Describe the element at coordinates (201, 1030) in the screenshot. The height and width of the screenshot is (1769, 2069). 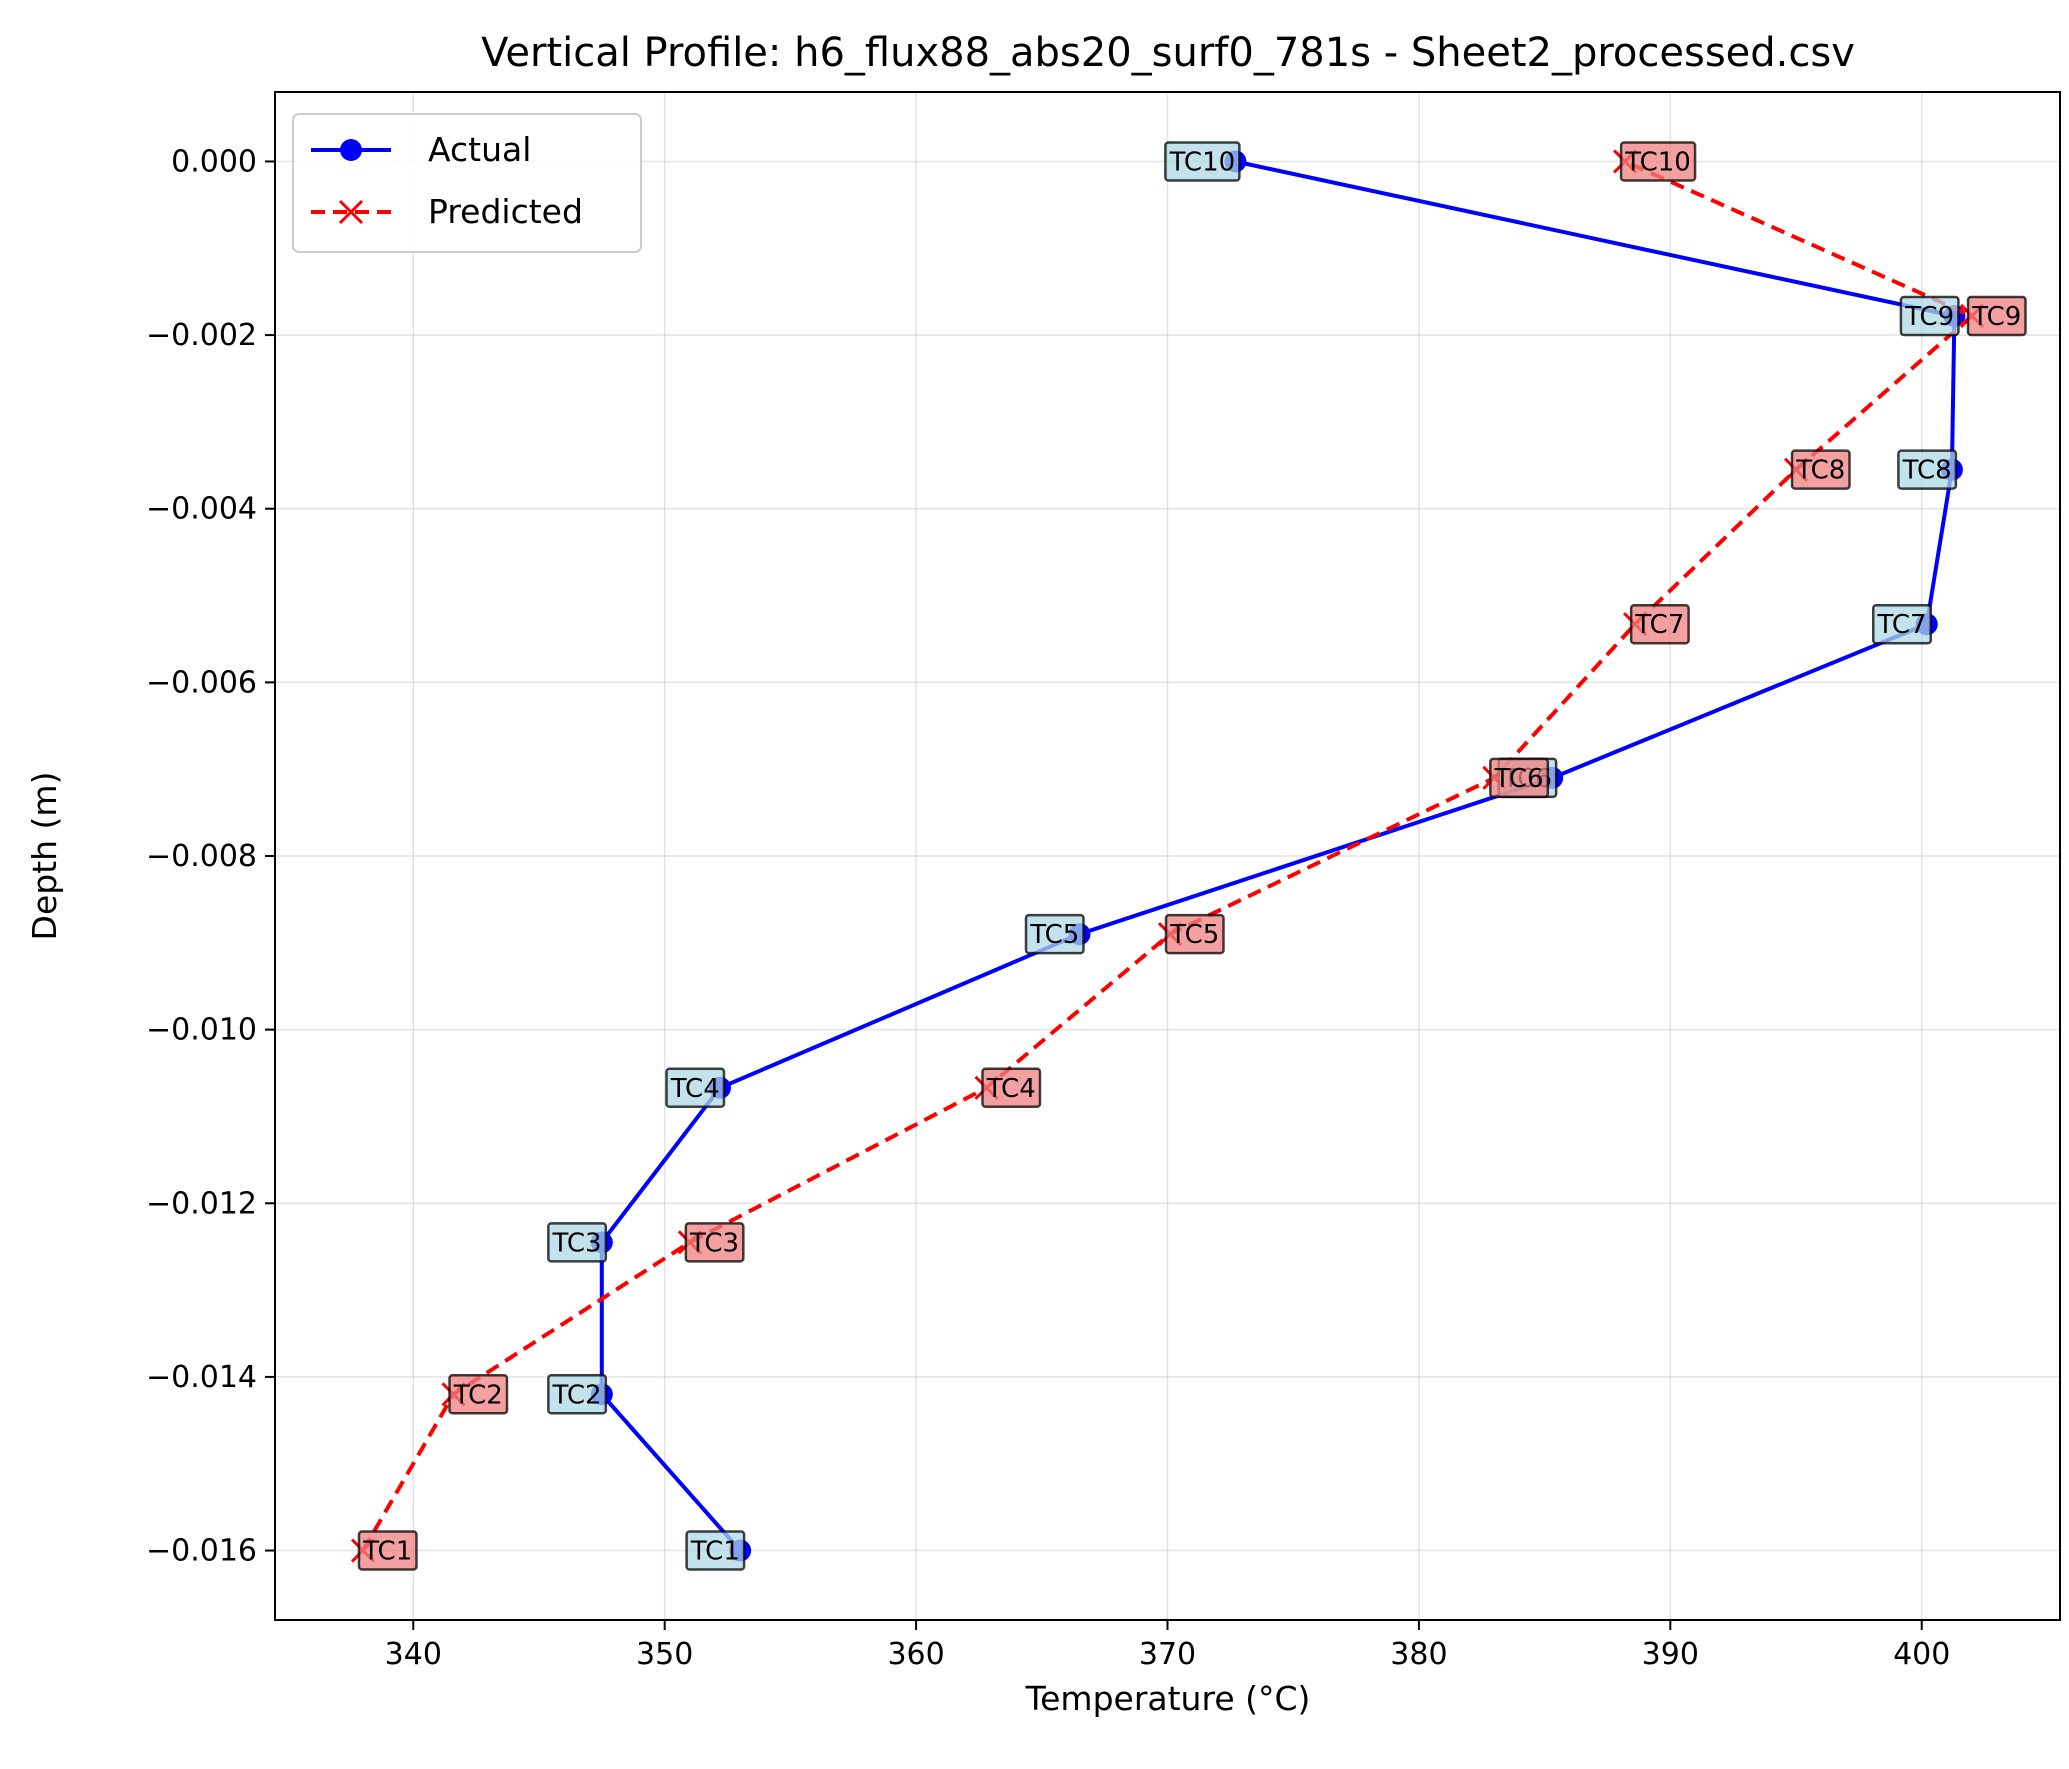
I see `y-tick-label: −0.010` at that location.